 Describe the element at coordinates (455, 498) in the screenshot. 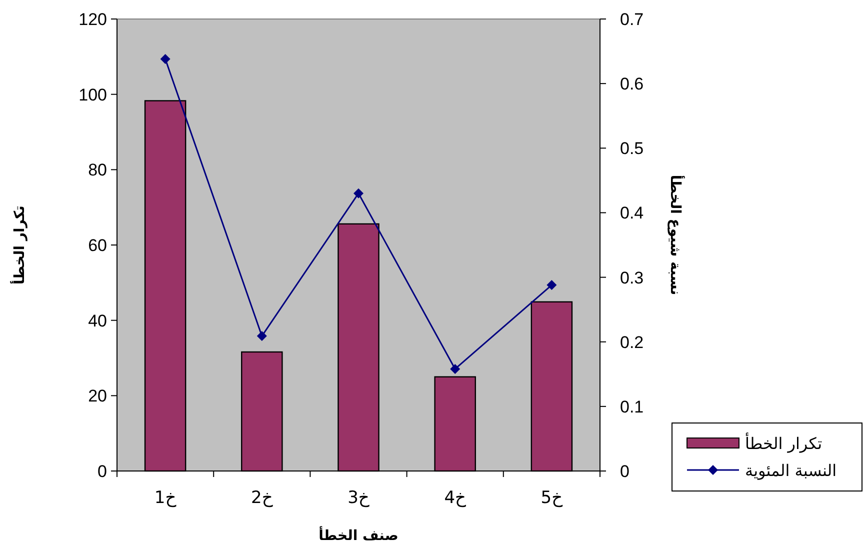

I see `x-tick-label: خ4` at that location.